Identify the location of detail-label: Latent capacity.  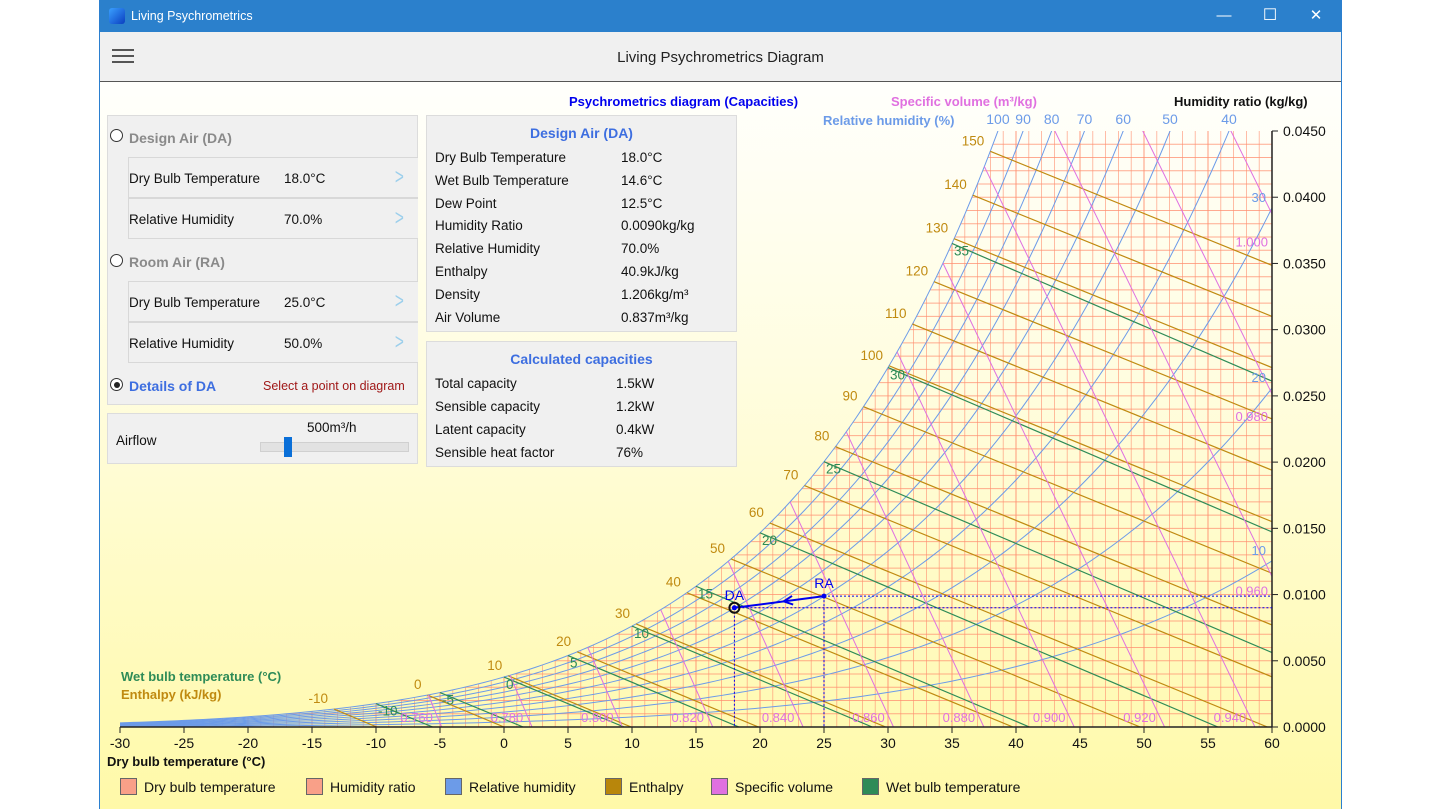
(480, 429).